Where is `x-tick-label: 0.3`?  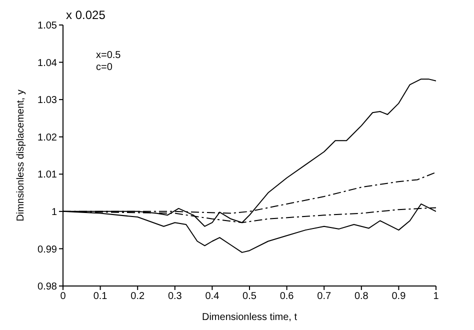
x-tick-label: 0.3 is located at coordinates (175, 296).